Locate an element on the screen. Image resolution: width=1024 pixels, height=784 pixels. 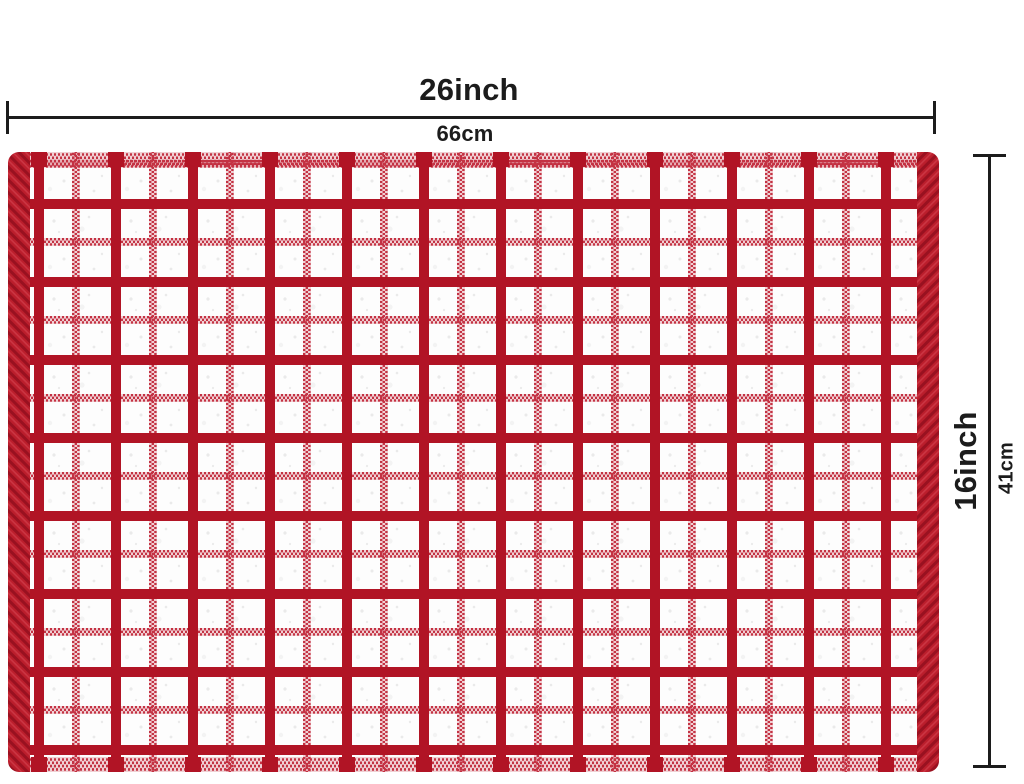
width-dimension-label-inch: 26inch is located at coordinates (469, 89).